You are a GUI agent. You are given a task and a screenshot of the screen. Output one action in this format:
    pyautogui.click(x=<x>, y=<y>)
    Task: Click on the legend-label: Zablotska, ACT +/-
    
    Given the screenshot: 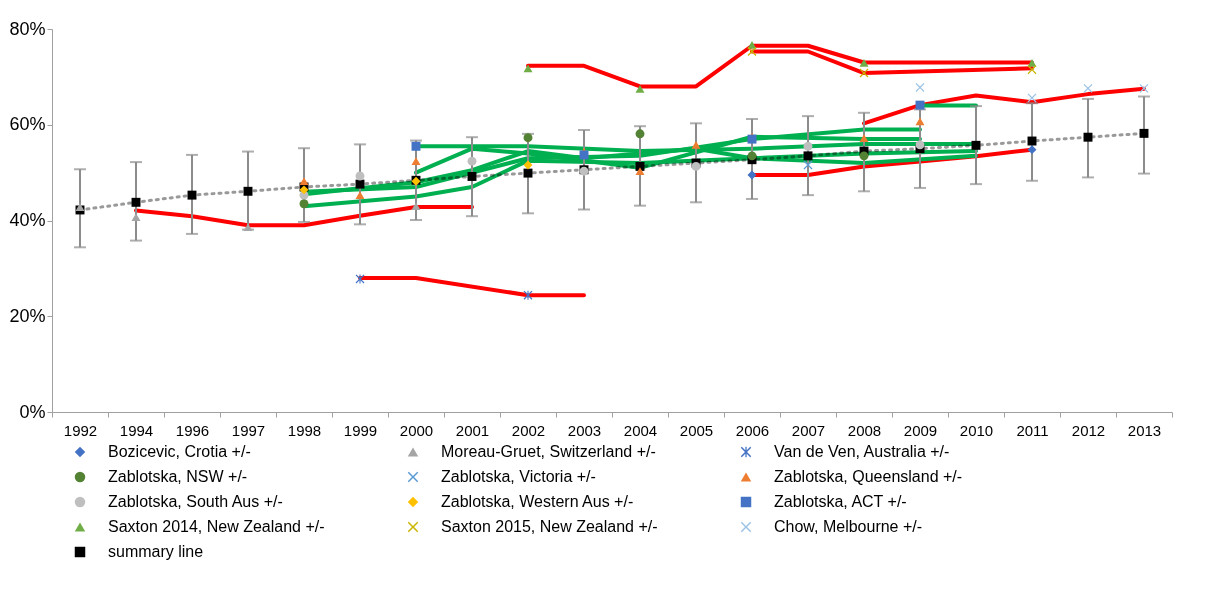 What is the action you would take?
    pyautogui.click(x=840, y=501)
    